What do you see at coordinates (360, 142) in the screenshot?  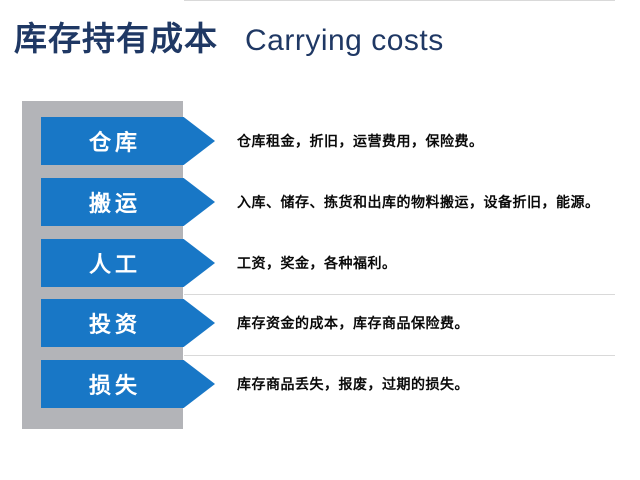 I see `row-description: 仓库租金，折旧，运营费用，保险费。` at bounding box center [360, 142].